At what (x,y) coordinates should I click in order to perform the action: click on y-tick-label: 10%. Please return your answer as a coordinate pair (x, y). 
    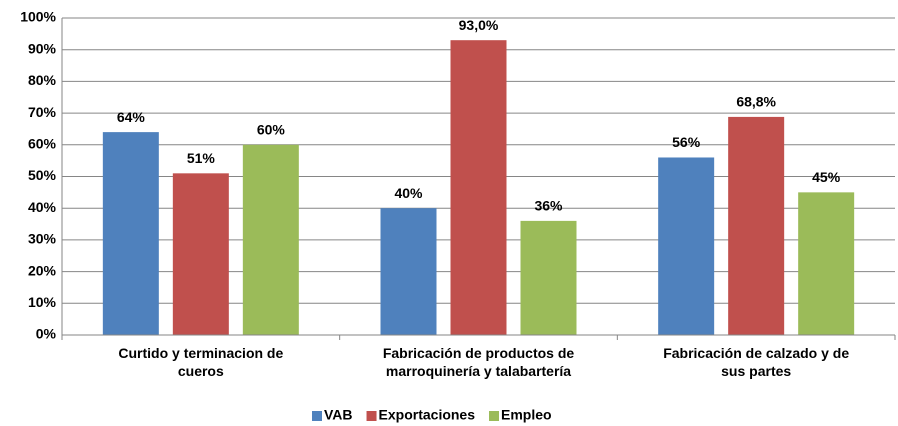
    Looking at the image, I should click on (42, 302).